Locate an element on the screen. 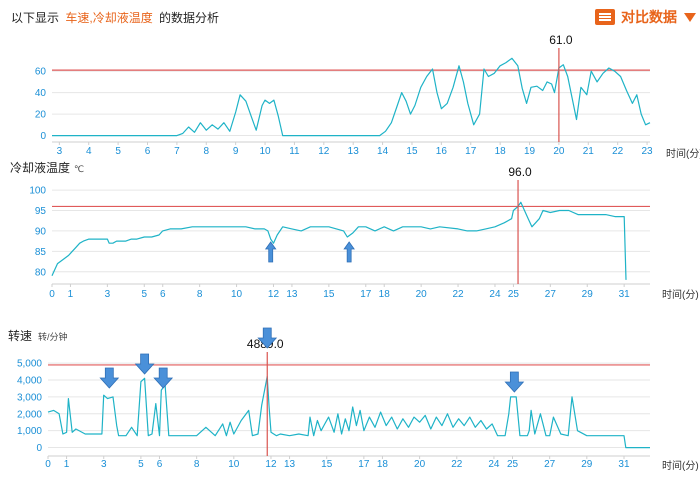 The width and height of the screenshot is (700, 478). x-tick-label: 7 is located at coordinates (177, 151).